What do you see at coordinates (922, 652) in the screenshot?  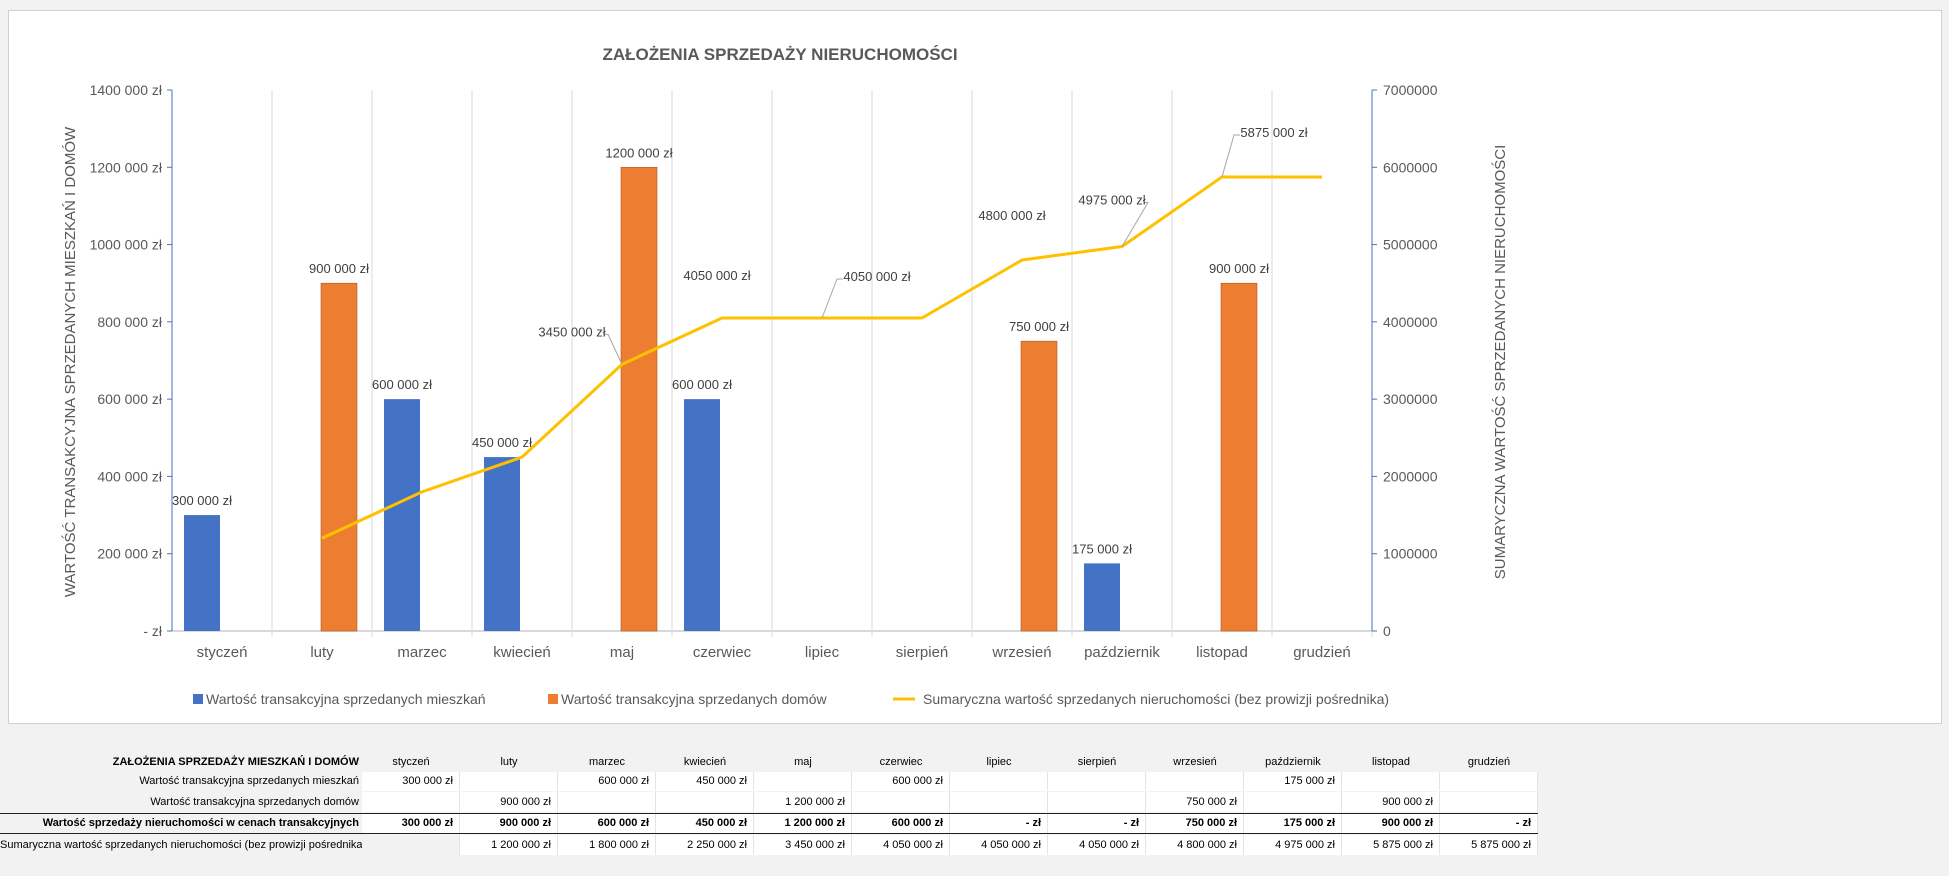 I see `x-tick-label: sierpień` at bounding box center [922, 652].